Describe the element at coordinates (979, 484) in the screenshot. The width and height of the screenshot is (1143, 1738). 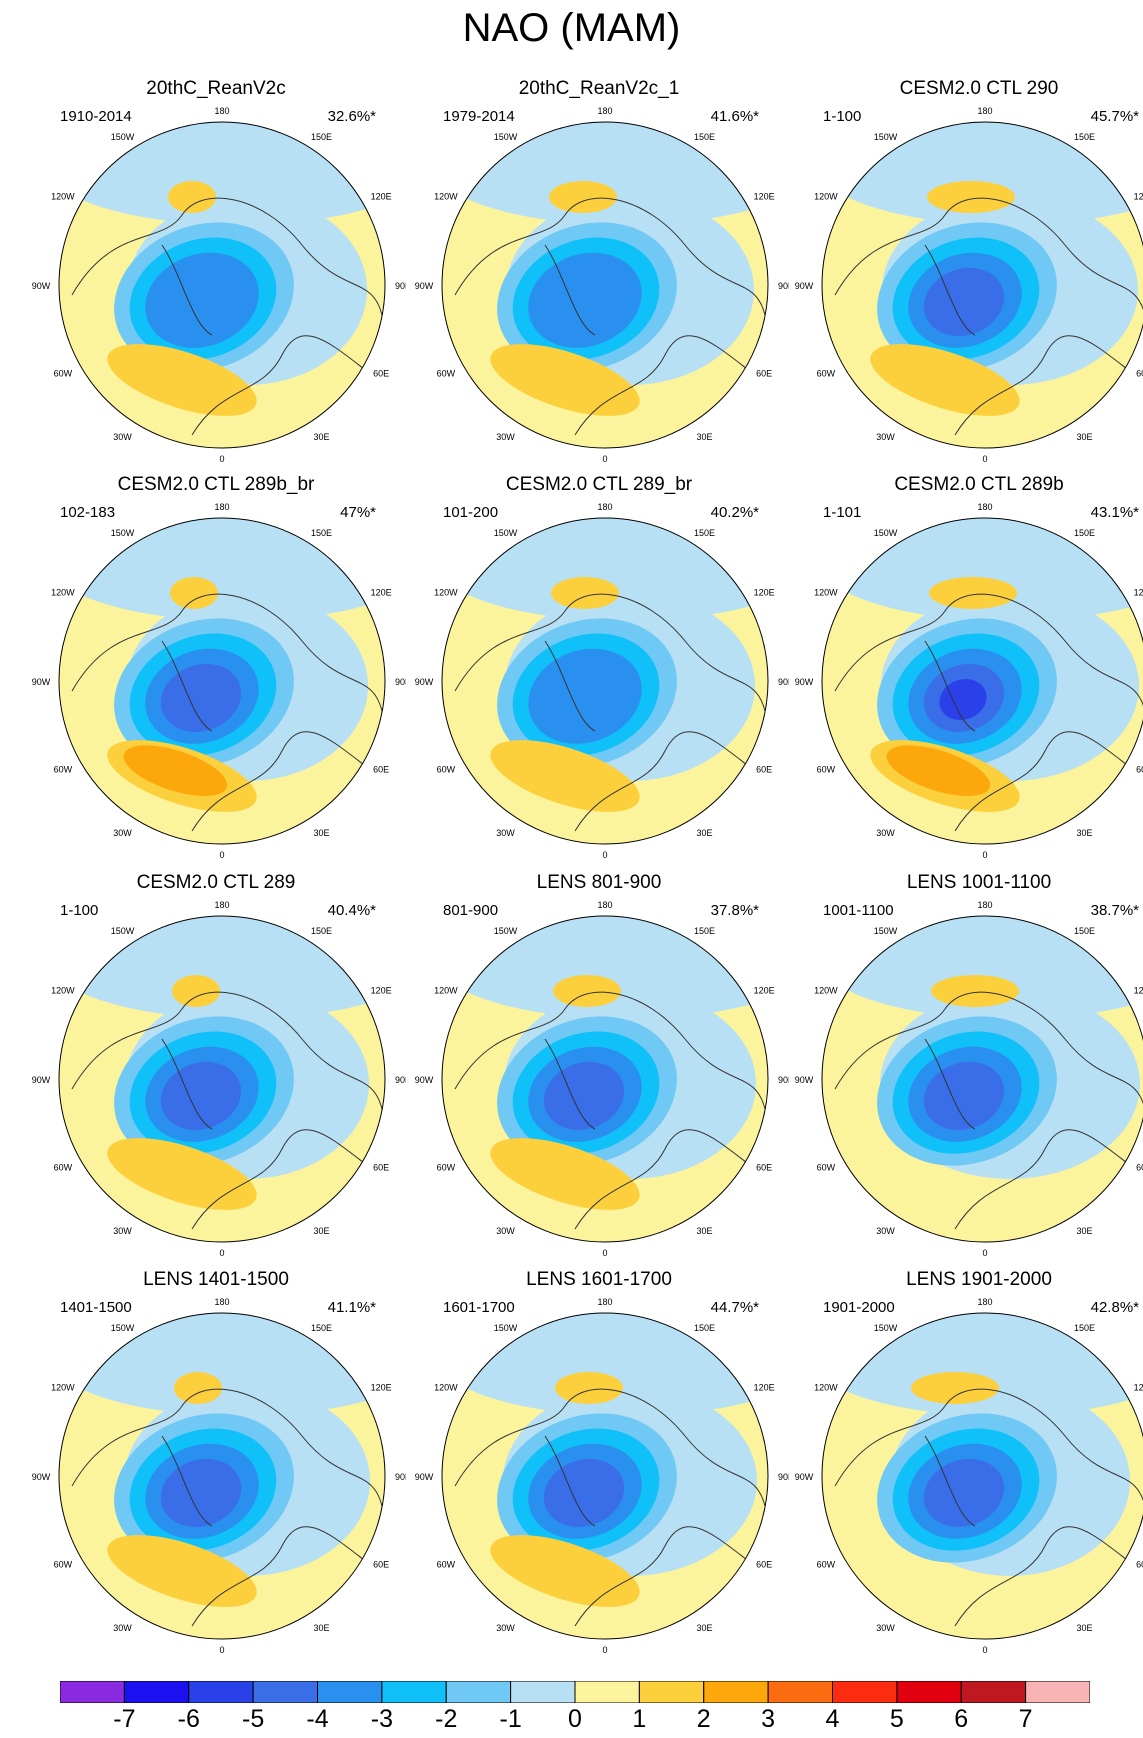
I see `panel-title: CESM2.0 CTL 289b` at that location.